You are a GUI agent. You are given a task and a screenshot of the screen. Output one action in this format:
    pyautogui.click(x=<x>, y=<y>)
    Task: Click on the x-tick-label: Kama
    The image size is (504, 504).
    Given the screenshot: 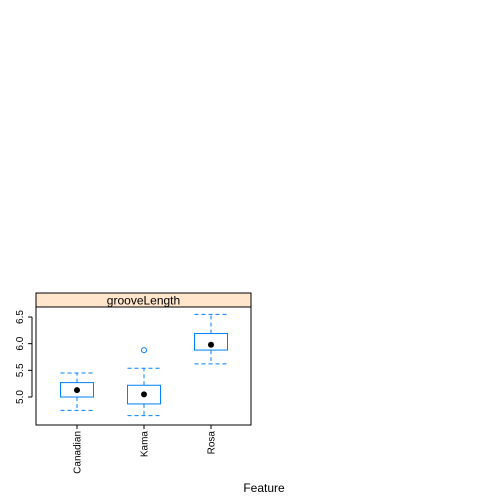 What is the action you would take?
    pyautogui.click(x=145, y=444)
    